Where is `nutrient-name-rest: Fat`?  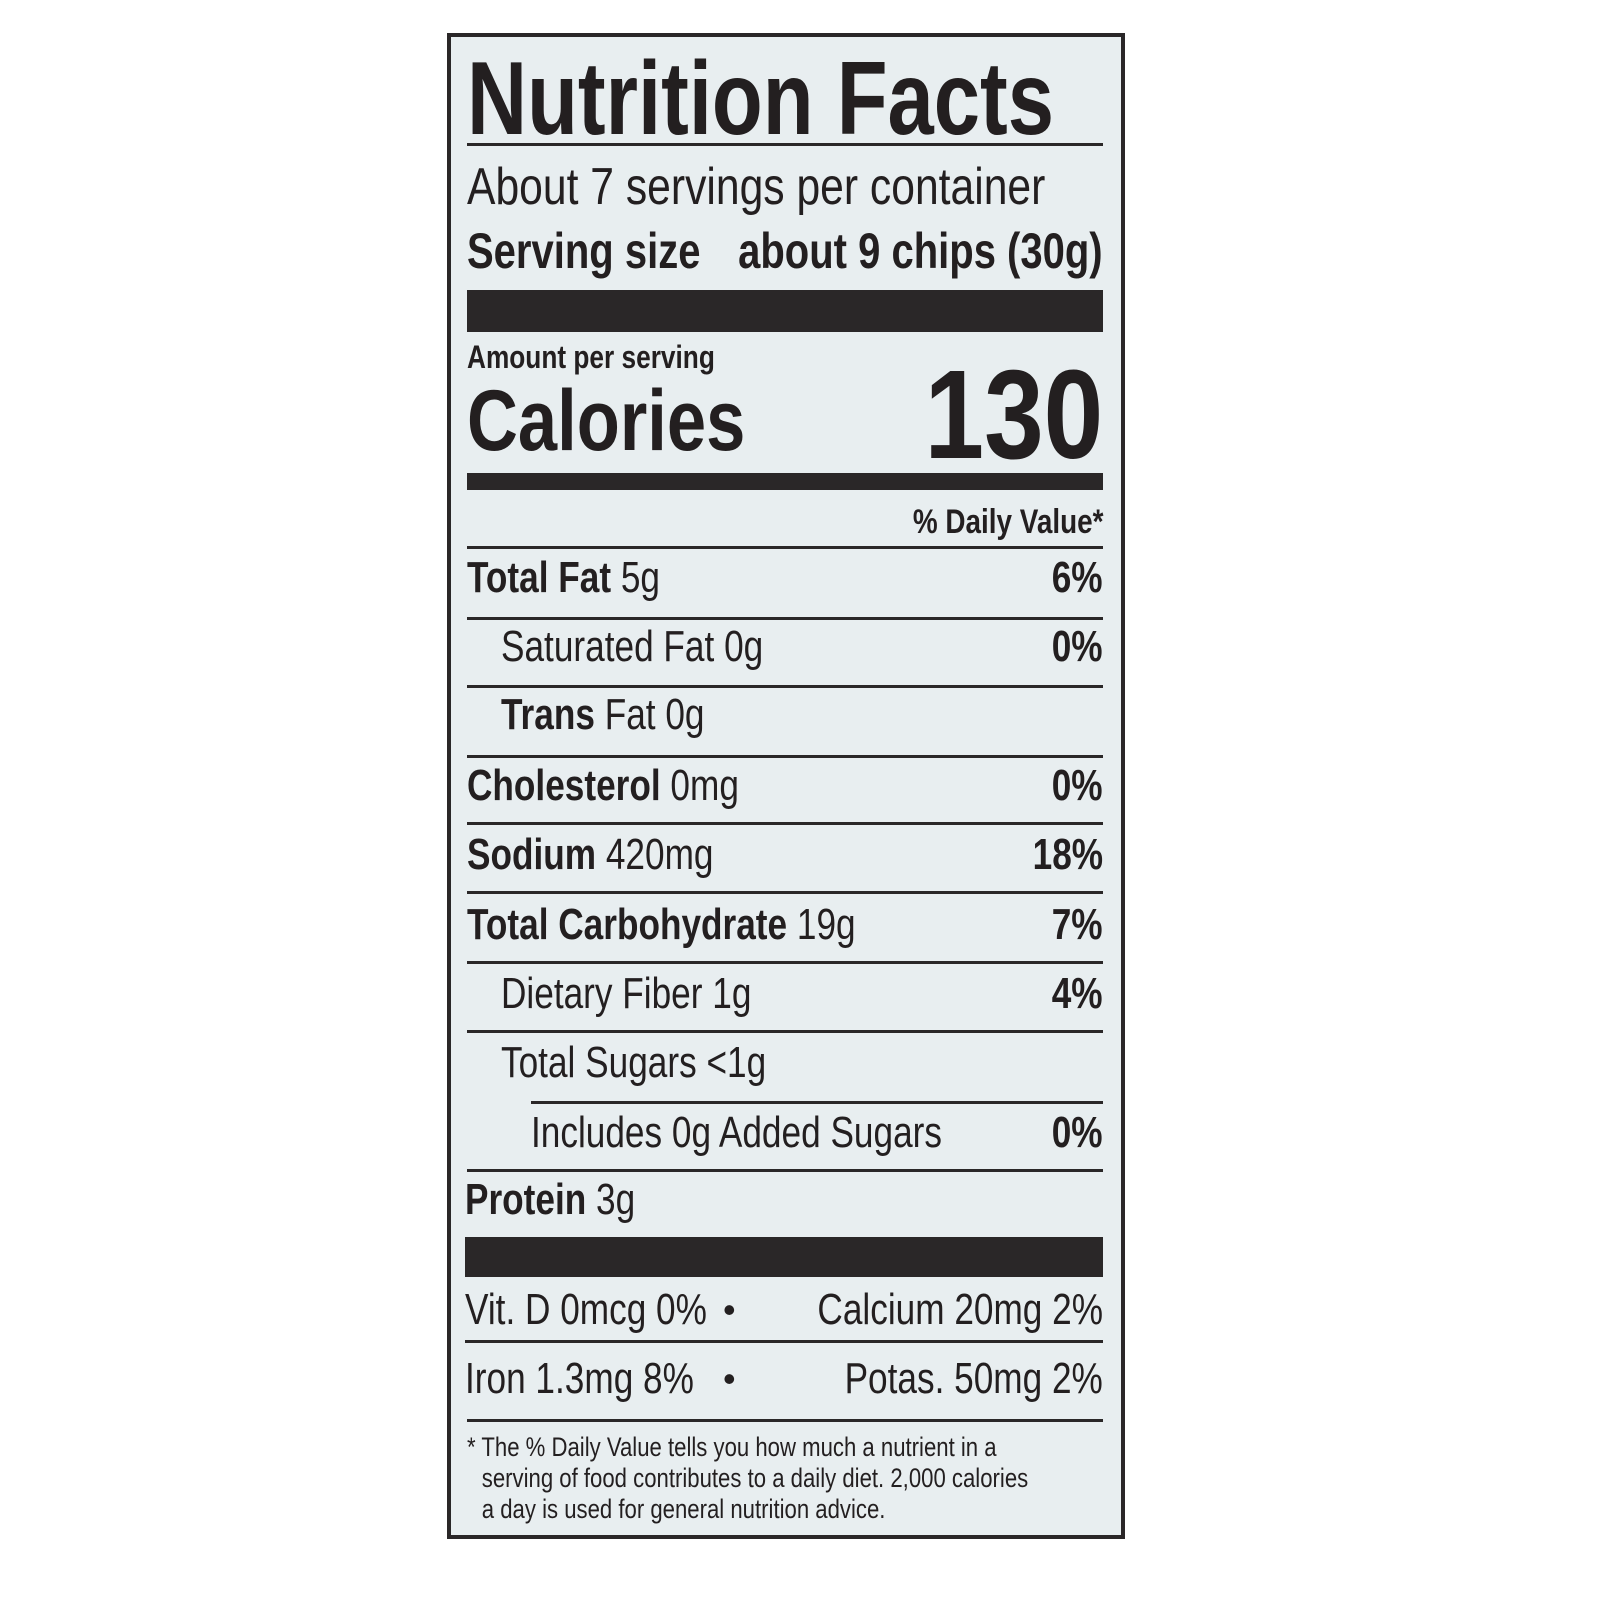 nutrient-name-rest: Fat is located at coordinates (630, 714).